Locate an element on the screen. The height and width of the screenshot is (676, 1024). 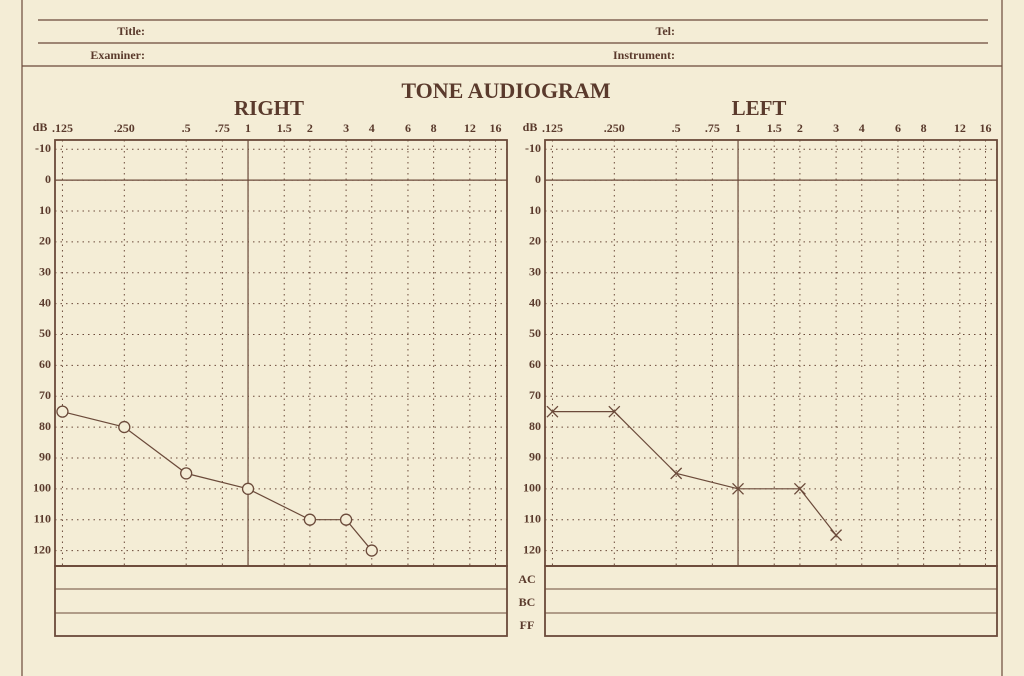
row-label: AC is located at coordinates (526, 579).